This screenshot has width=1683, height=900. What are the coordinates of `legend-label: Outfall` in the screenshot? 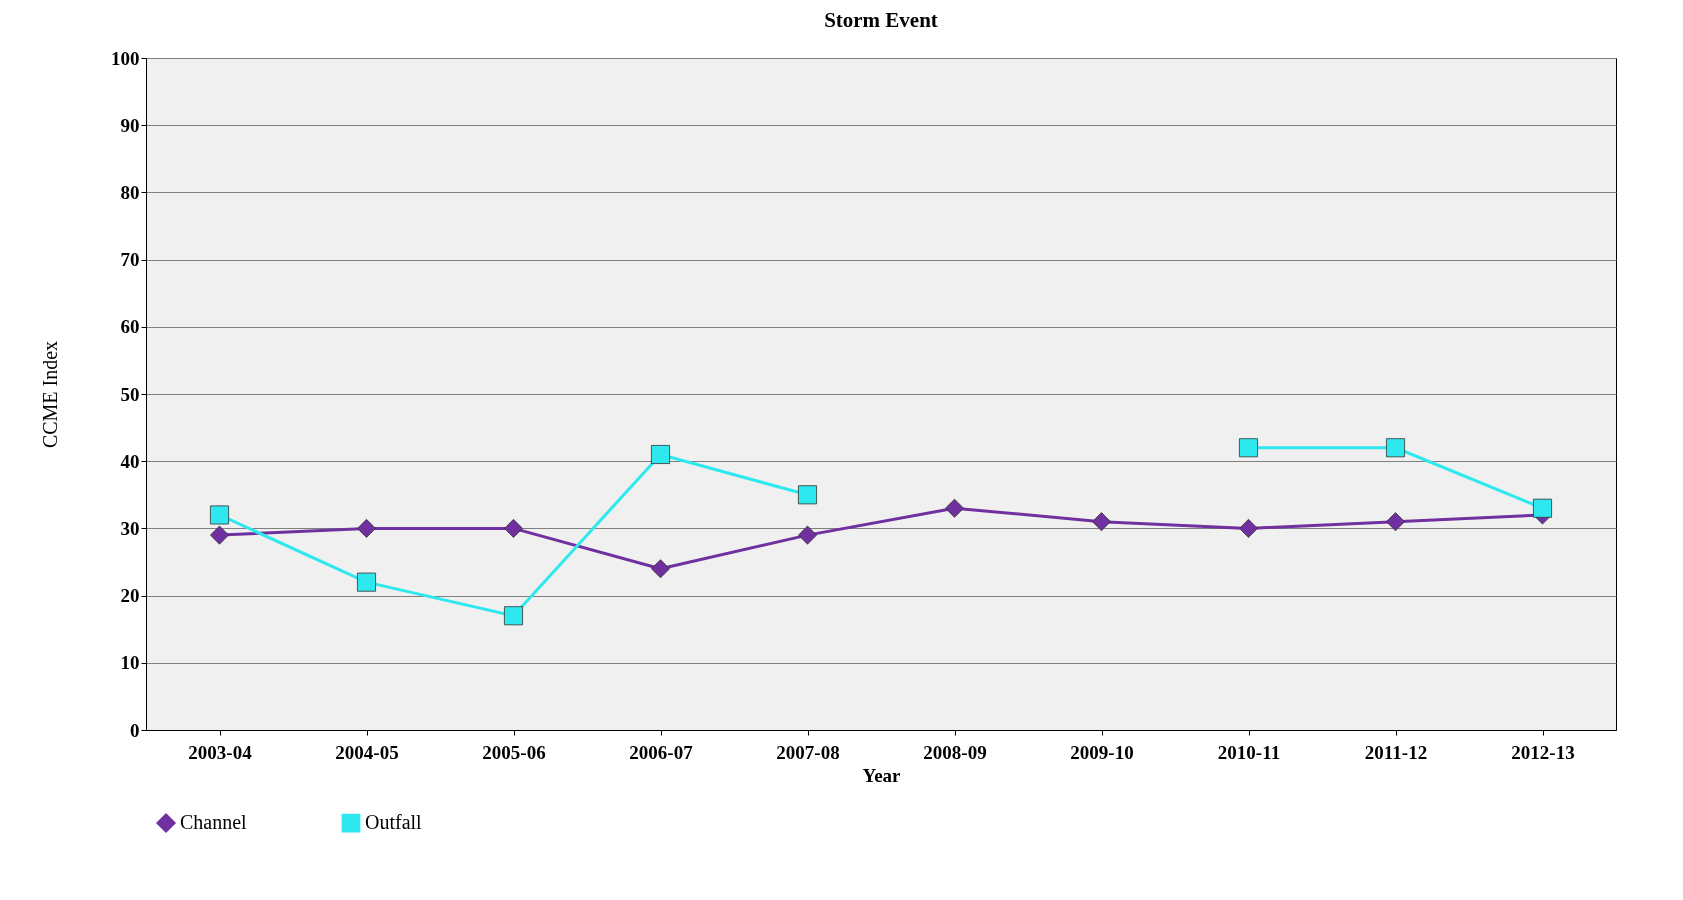 It's located at (394, 822).